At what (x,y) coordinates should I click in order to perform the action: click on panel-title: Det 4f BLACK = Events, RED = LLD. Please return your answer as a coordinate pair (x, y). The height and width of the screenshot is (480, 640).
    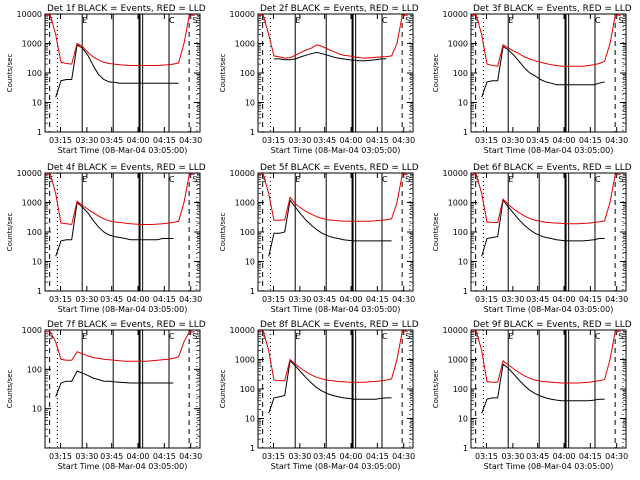
    Looking at the image, I should click on (126, 168).